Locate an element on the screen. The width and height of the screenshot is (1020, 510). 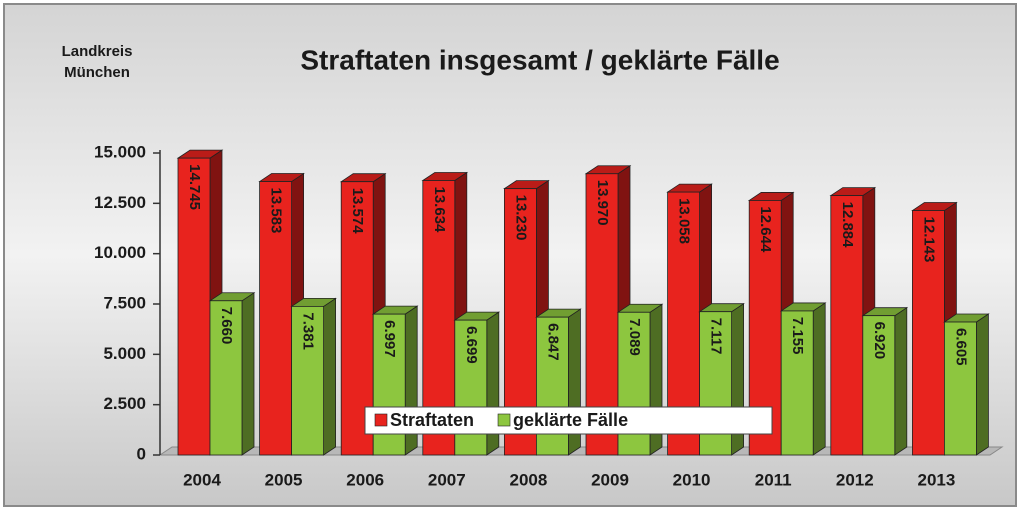
x-tick-label: 2010 is located at coordinates (692, 479).